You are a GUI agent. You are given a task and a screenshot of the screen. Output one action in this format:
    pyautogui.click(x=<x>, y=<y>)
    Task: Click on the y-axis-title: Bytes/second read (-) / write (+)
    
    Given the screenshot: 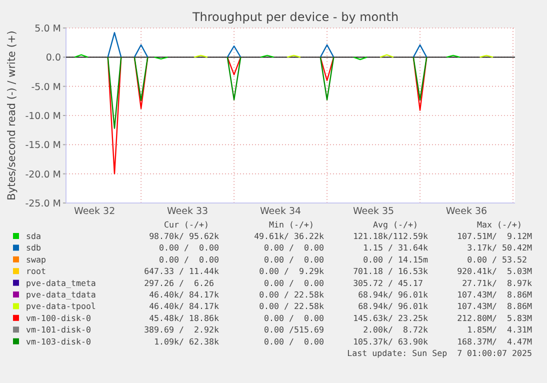 What is the action you would take?
    pyautogui.click(x=12, y=115)
    